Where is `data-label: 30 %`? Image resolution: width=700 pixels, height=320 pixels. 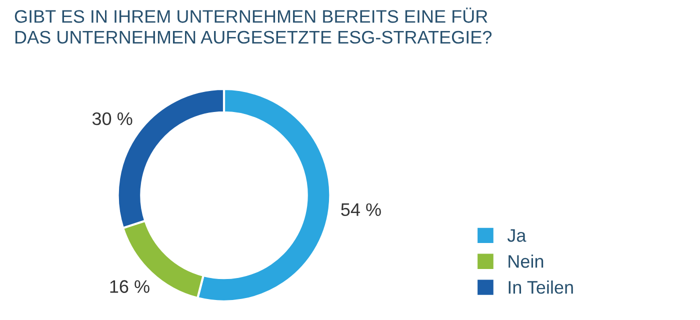
data-label: 30 % is located at coordinates (112, 119).